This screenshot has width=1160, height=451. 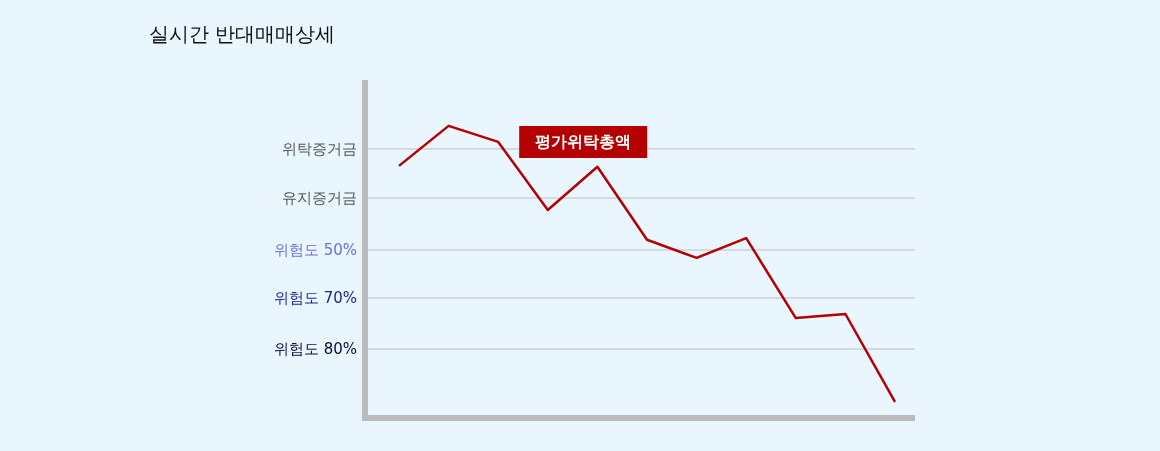 I want to click on ref-line-label: 위험도 50%, so click(x=315, y=250).